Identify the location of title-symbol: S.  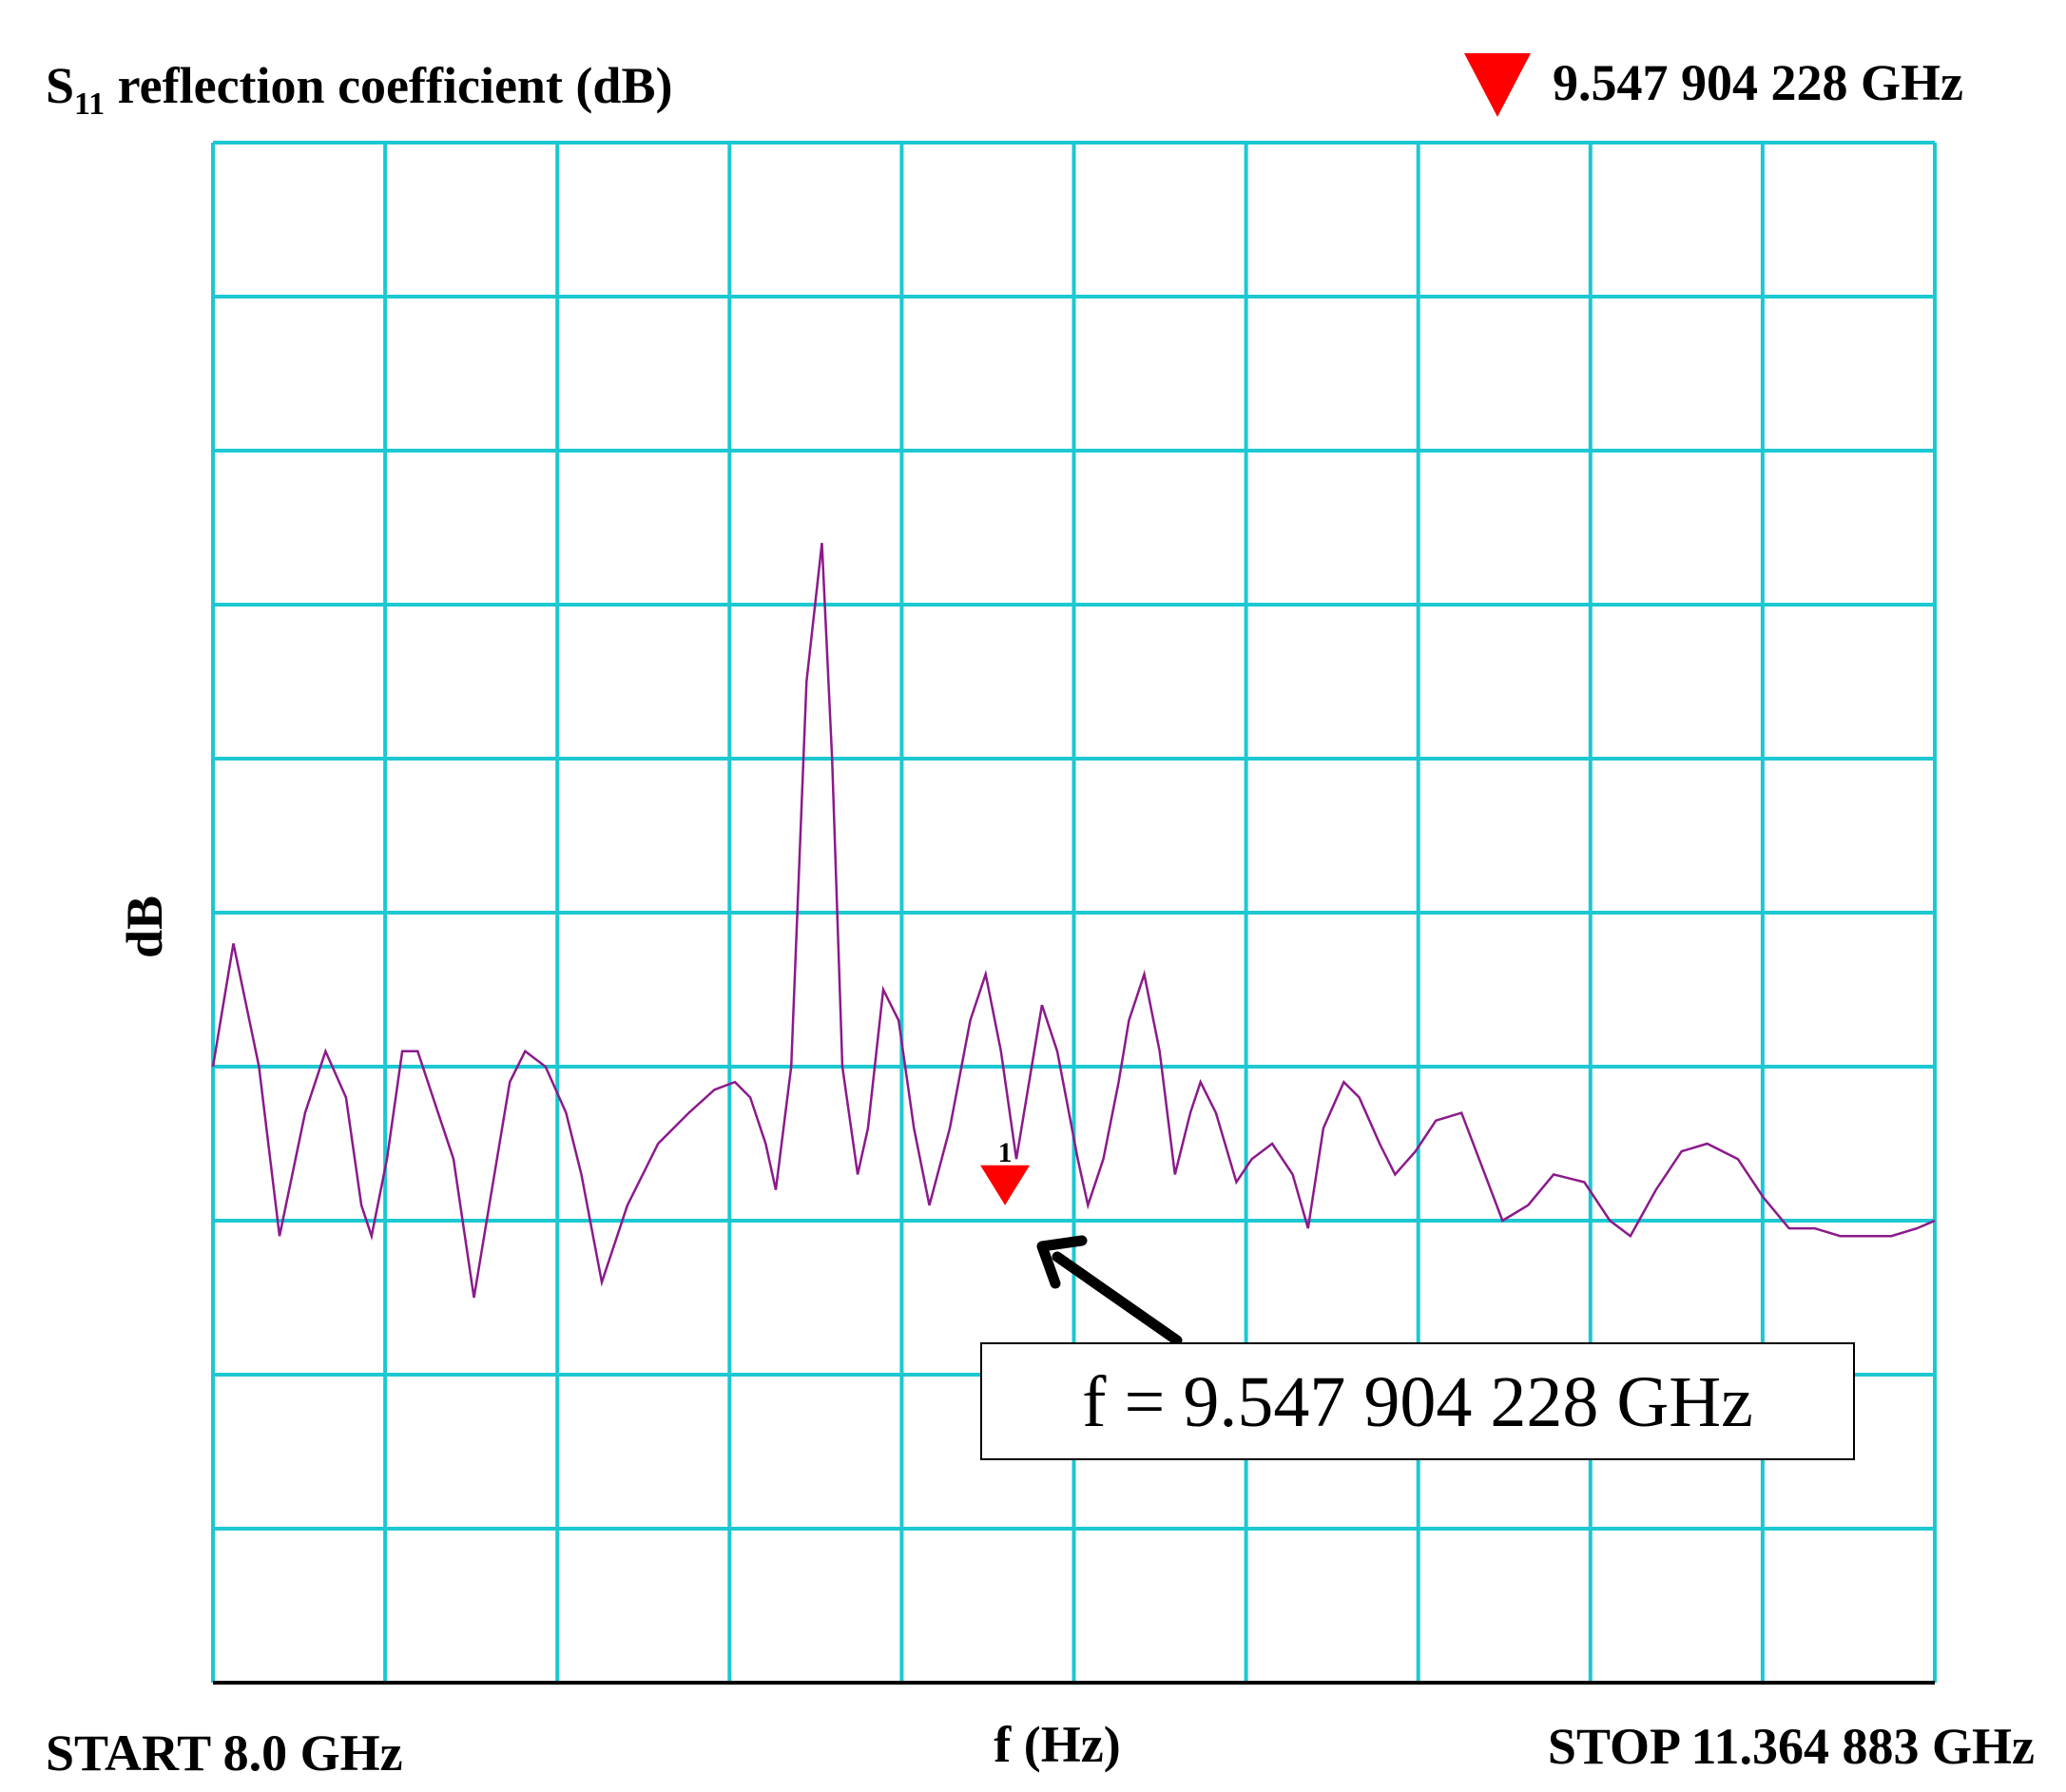
(60, 85).